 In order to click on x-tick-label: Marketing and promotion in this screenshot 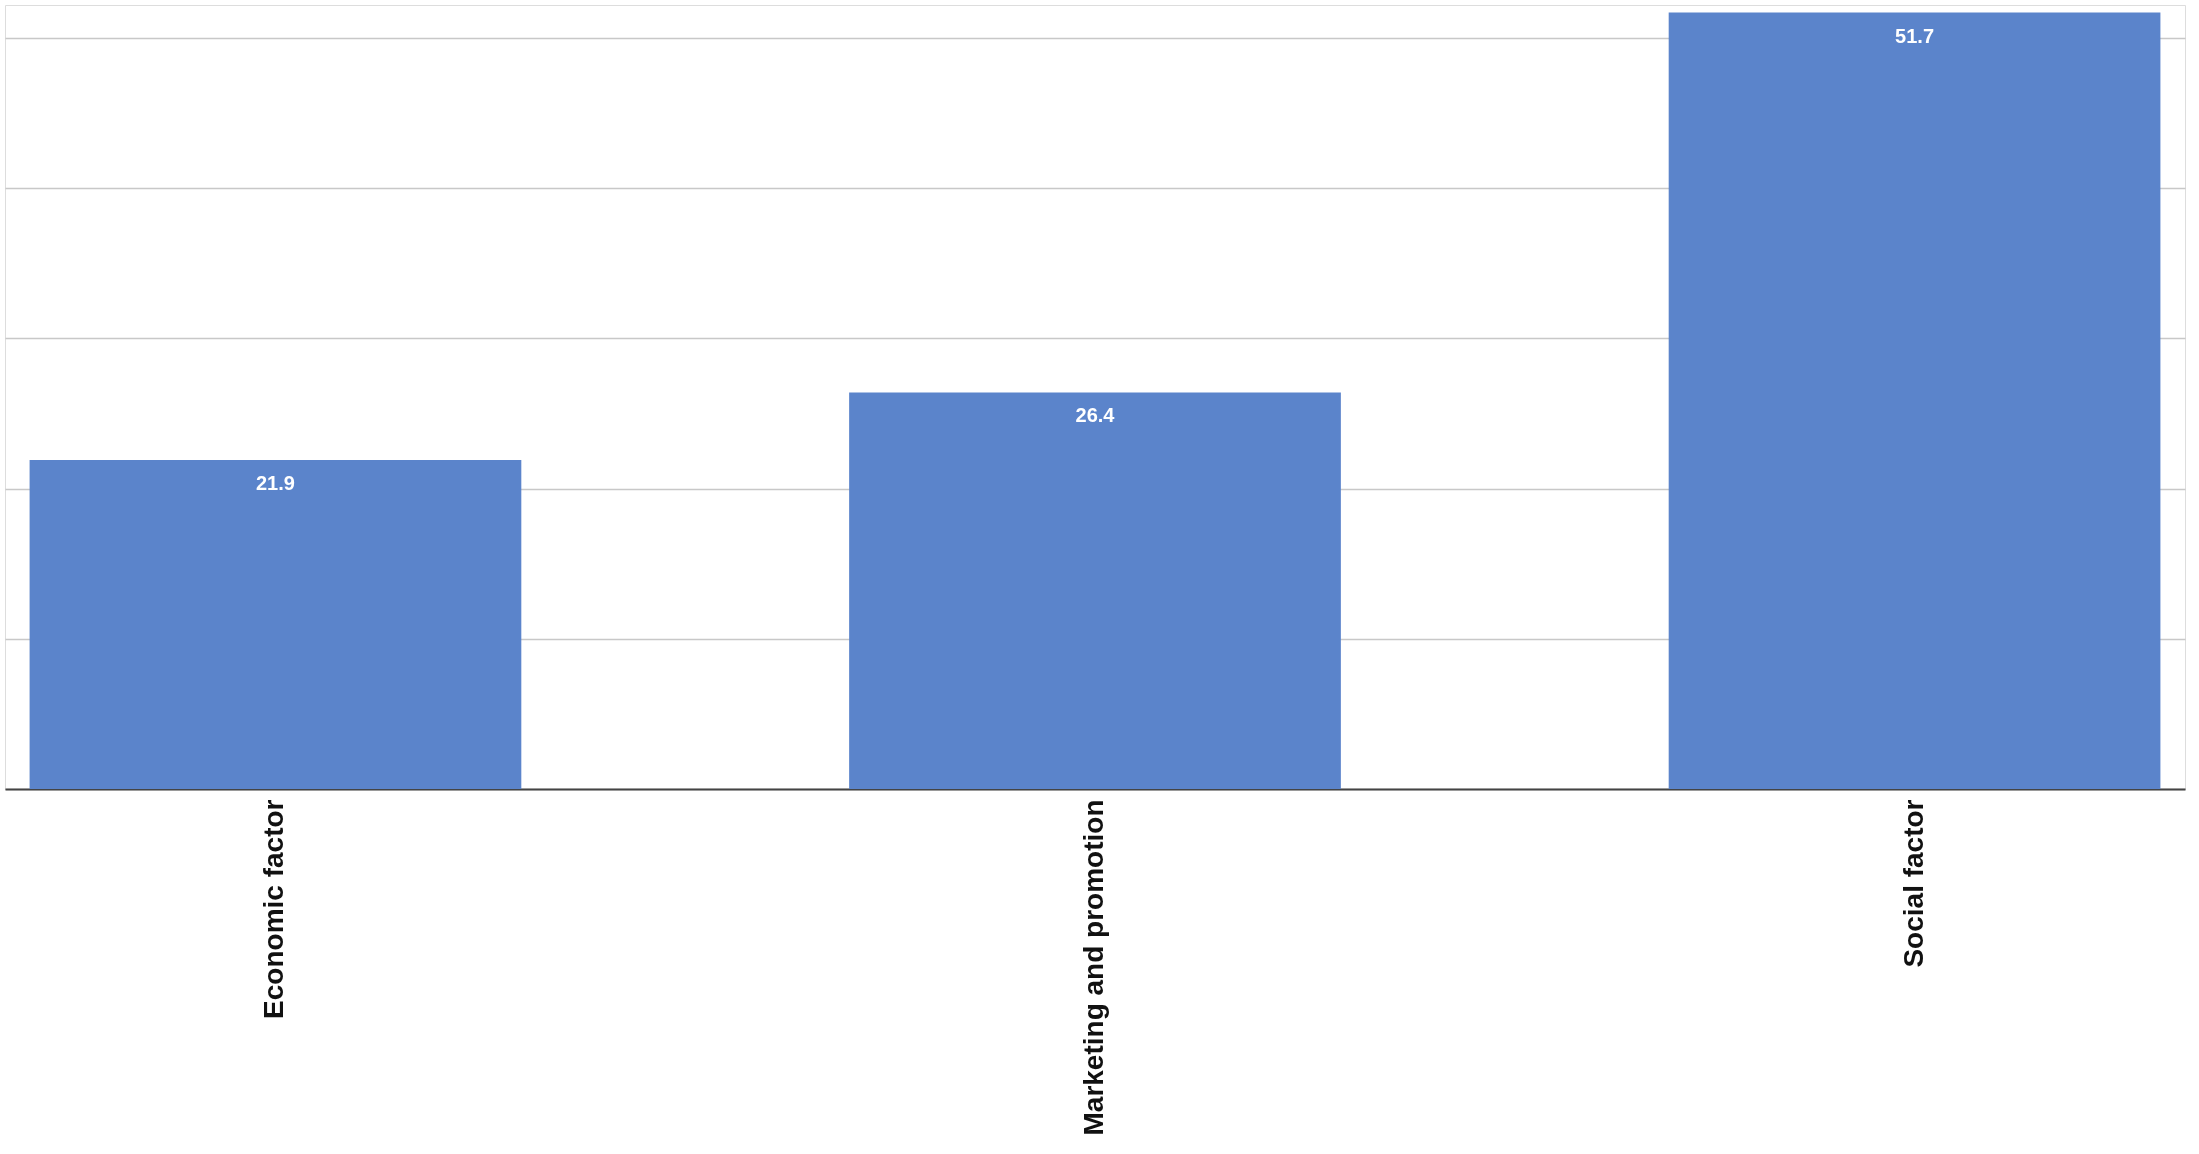, I will do `click(1093, 967)`.